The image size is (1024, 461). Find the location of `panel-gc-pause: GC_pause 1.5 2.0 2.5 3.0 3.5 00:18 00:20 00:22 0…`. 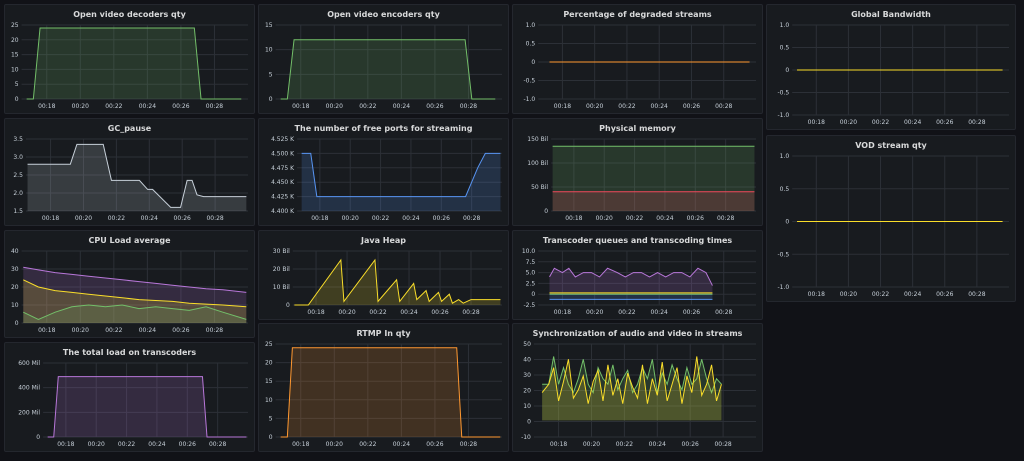

panel-gc-pause: GC_pause 1.5 2.0 2.5 3.0 3.5 00:18 00:20 00:22 0… is located at coordinates (129, 172).